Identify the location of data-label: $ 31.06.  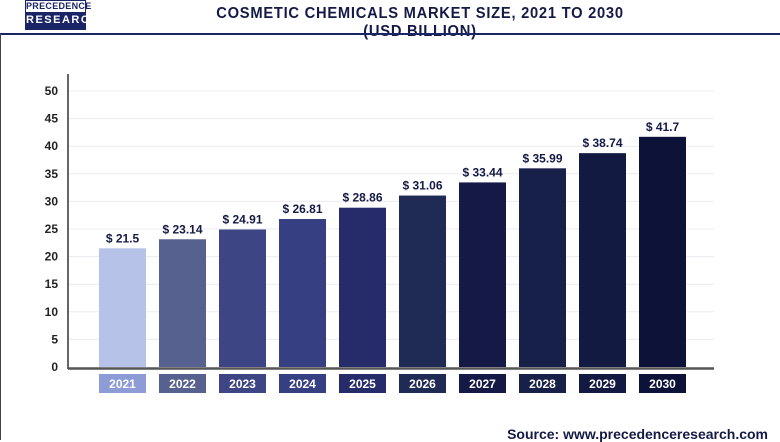
(422, 186).